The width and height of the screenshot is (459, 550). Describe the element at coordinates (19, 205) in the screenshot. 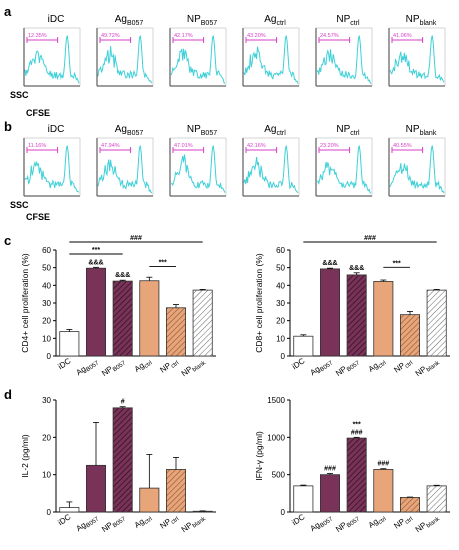

I see `flow-b-ylabel: SSC` at that location.